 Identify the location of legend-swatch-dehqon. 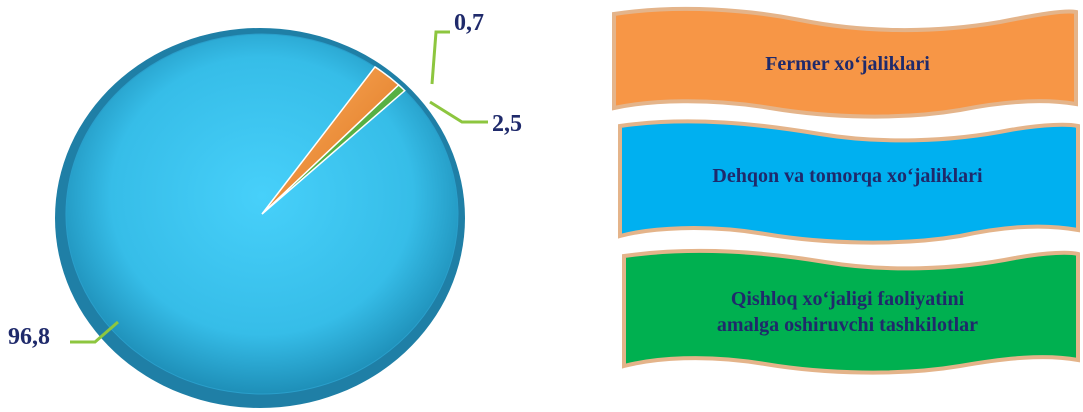
(849, 182).